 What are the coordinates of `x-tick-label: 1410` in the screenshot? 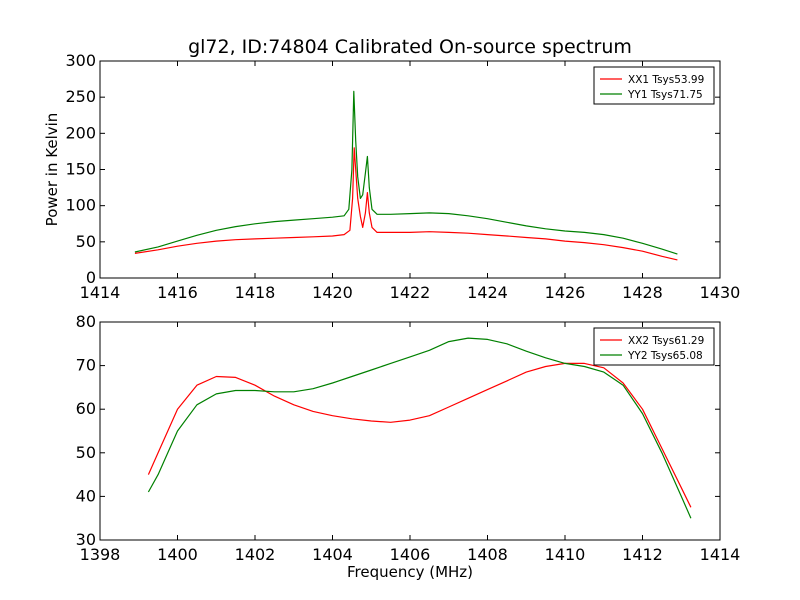 It's located at (565, 554).